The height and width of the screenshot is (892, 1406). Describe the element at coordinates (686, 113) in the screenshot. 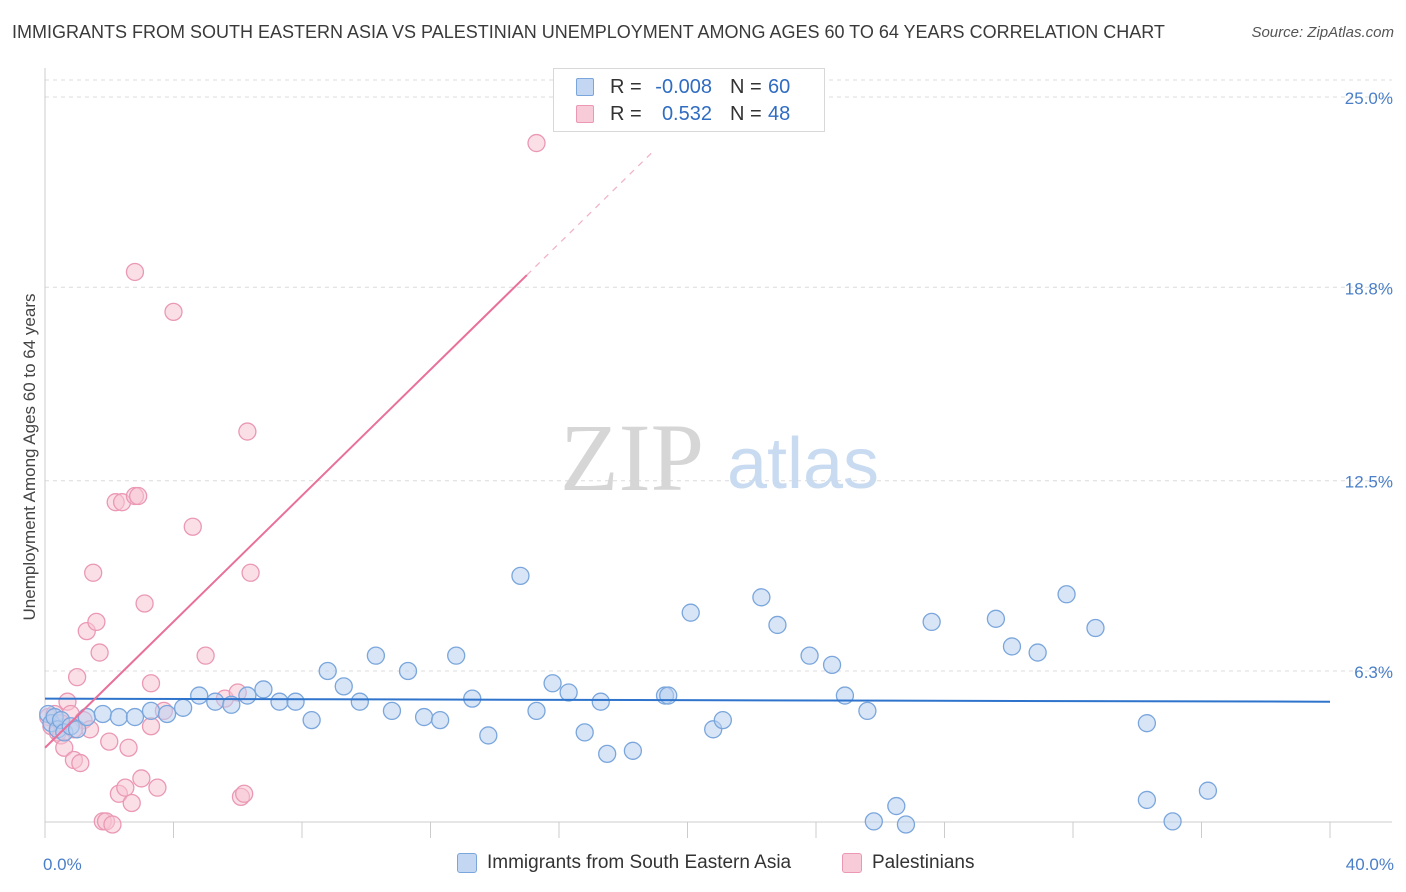

I see `legend-r-value: 0.532` at that location.